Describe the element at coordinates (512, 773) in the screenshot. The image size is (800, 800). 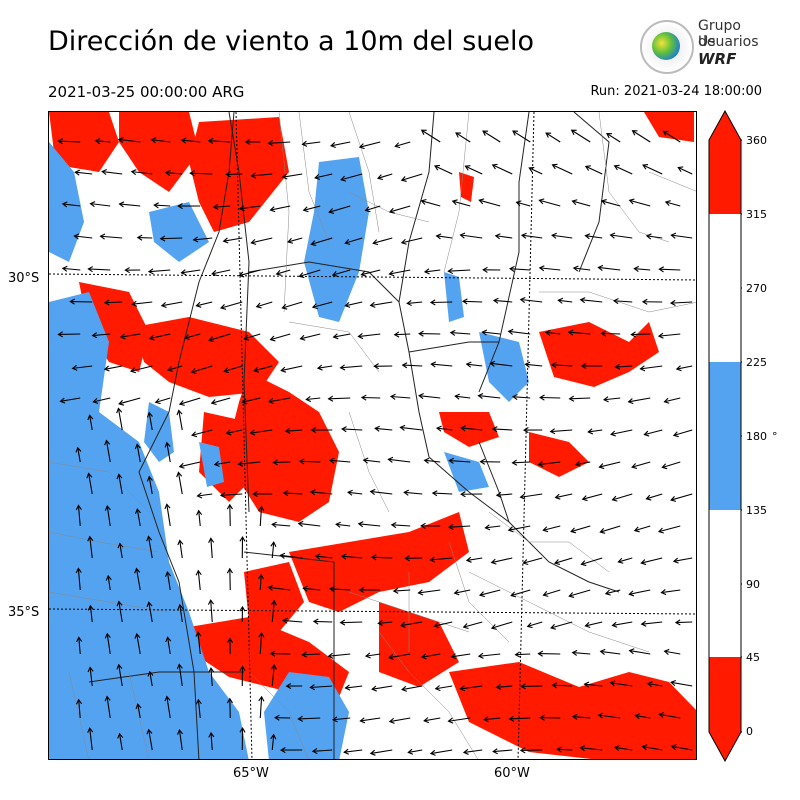
I see `lon-label-60w: 60°W` at that location.